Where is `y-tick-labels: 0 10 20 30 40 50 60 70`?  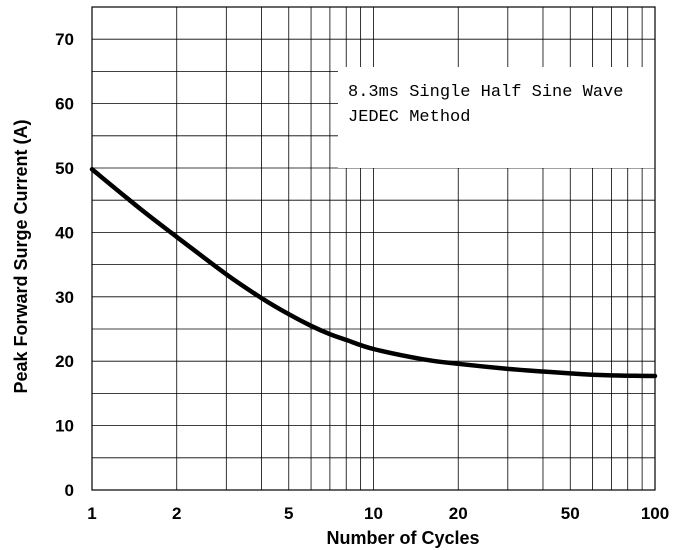 y-tick-labels: 0 10 20 30 40 50 60 70 is located at coordinates (64, 265).